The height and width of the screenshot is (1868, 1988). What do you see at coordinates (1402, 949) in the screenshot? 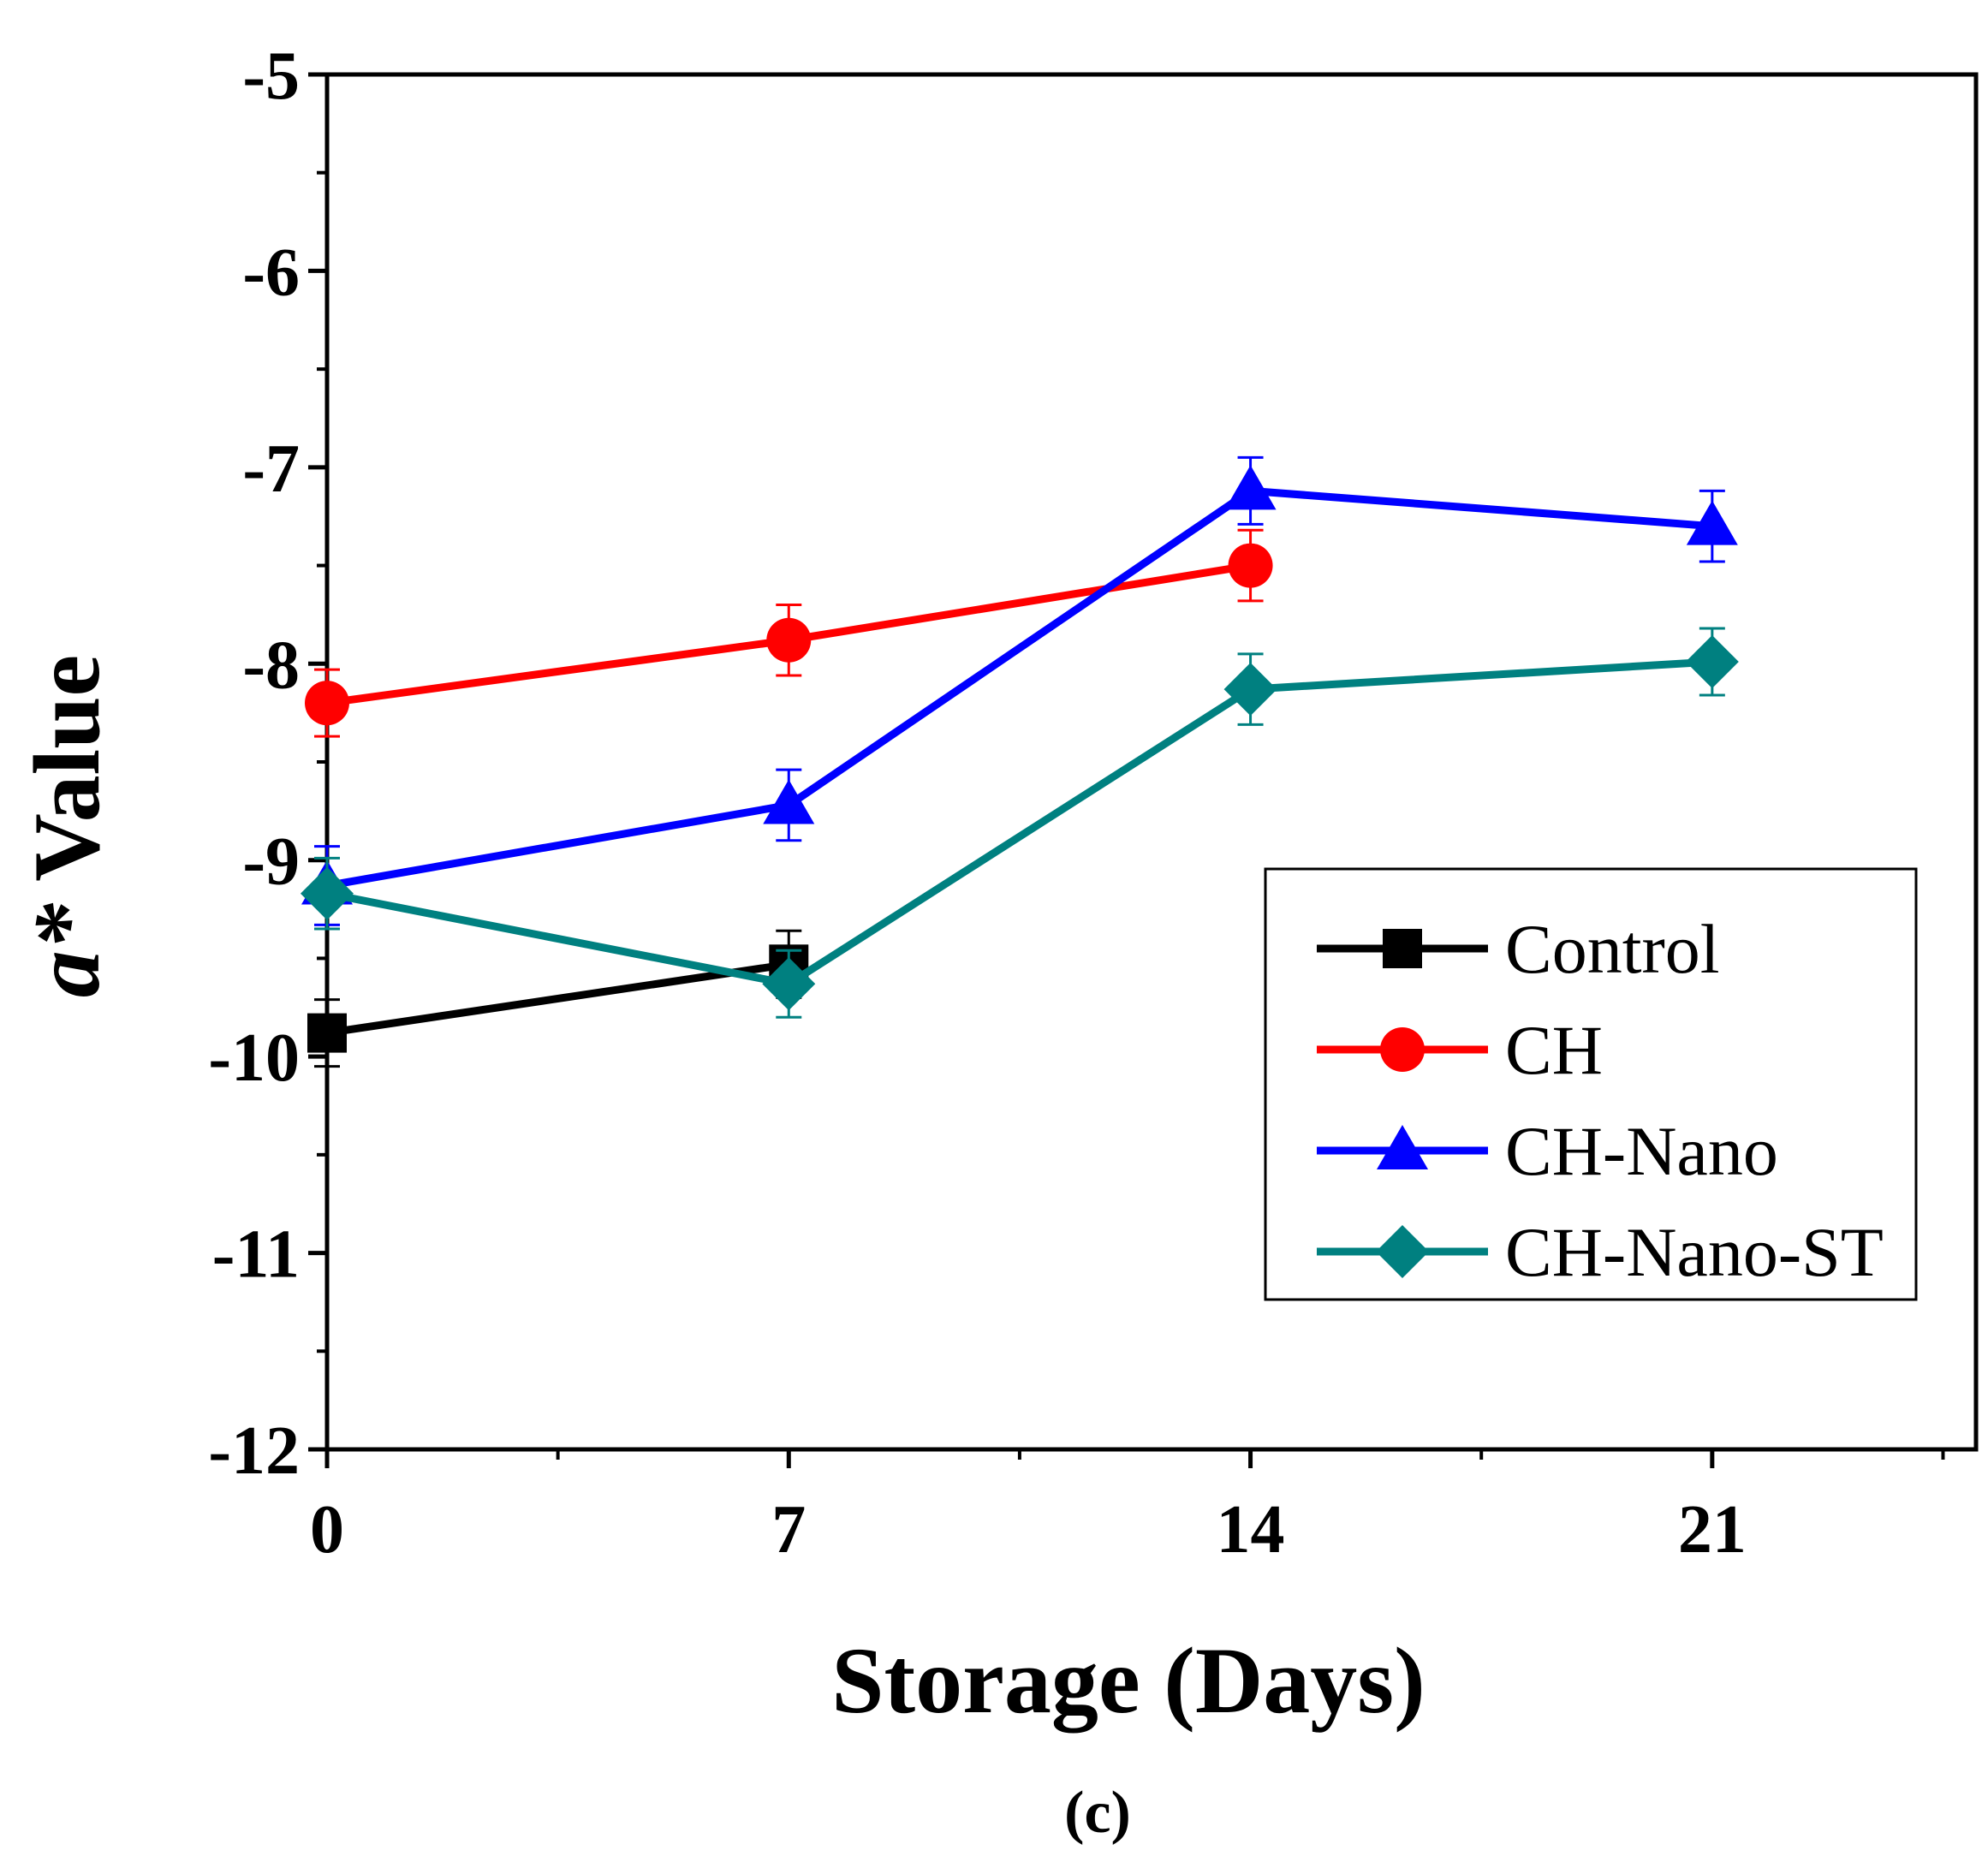
I see `legend-marker-control` at bounding box center [1402, 949].